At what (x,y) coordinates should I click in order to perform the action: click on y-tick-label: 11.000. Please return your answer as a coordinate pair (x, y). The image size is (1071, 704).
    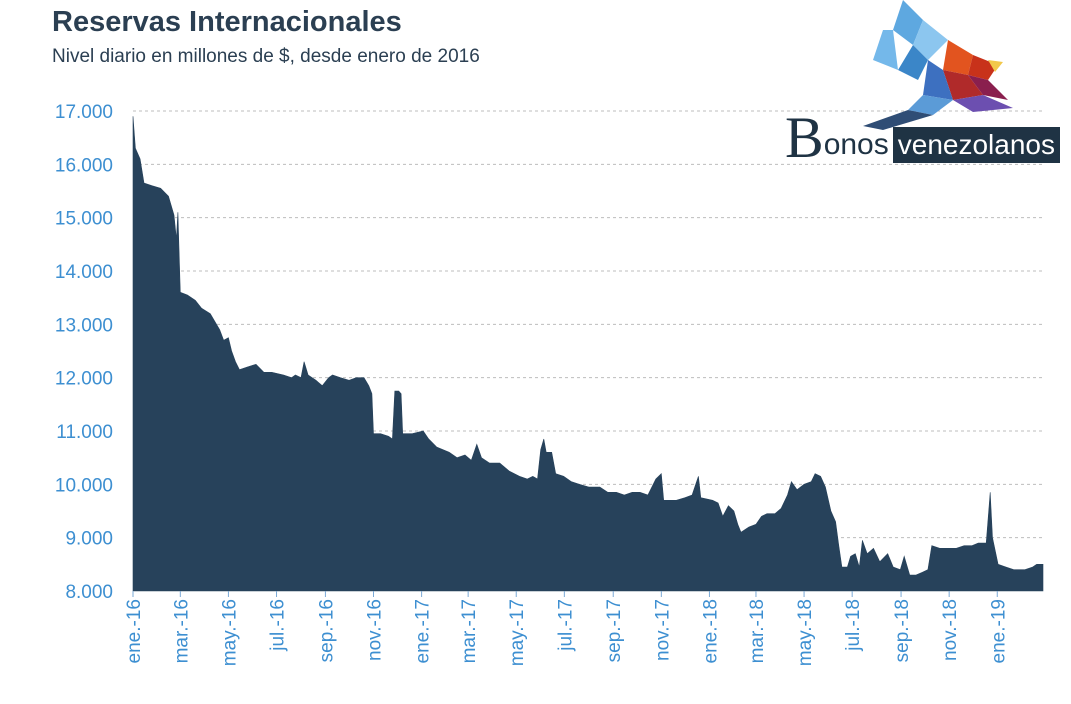
    Looking at the image, I should click on (84, 432).